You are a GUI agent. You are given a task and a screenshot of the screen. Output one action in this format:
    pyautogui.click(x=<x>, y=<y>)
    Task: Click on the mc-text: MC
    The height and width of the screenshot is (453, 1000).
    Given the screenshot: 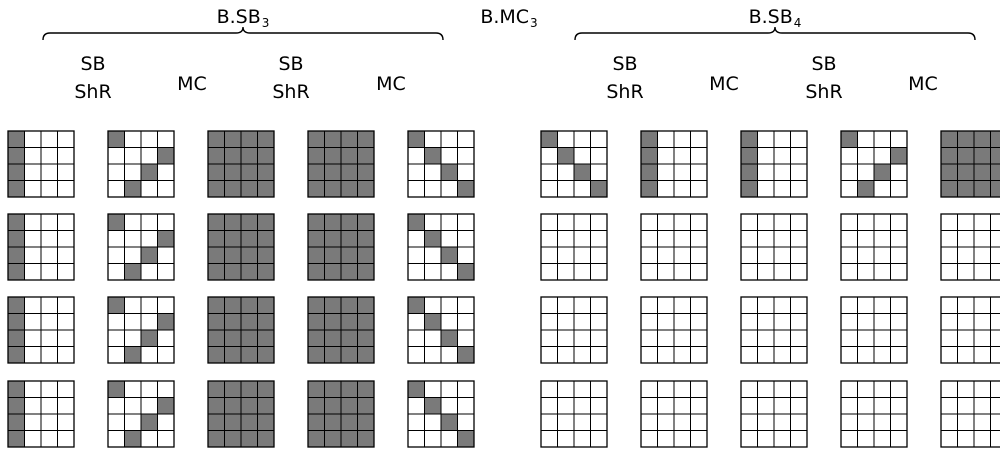 What is the action you would take?
    pyautogui.click(x=391, y=84)
    